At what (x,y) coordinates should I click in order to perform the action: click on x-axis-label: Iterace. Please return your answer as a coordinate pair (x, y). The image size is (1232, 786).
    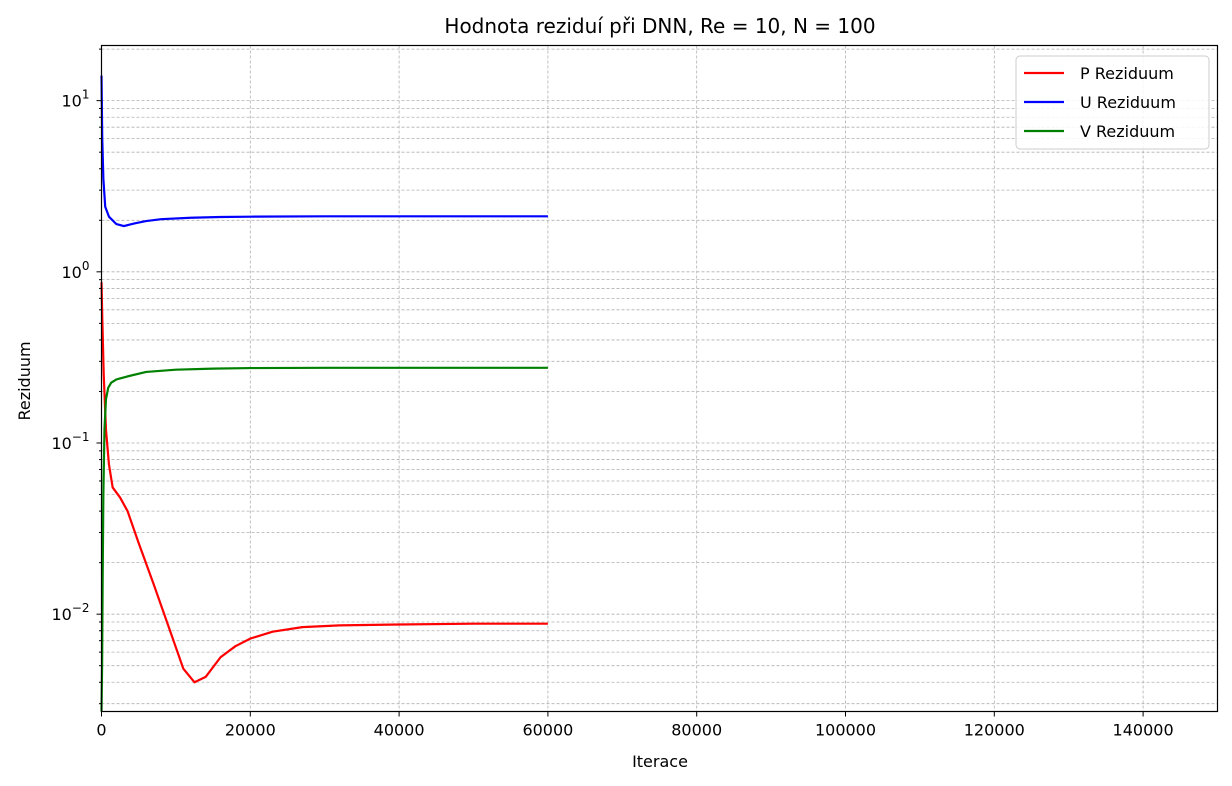
    Looking at the image, I should click on (660, 761).